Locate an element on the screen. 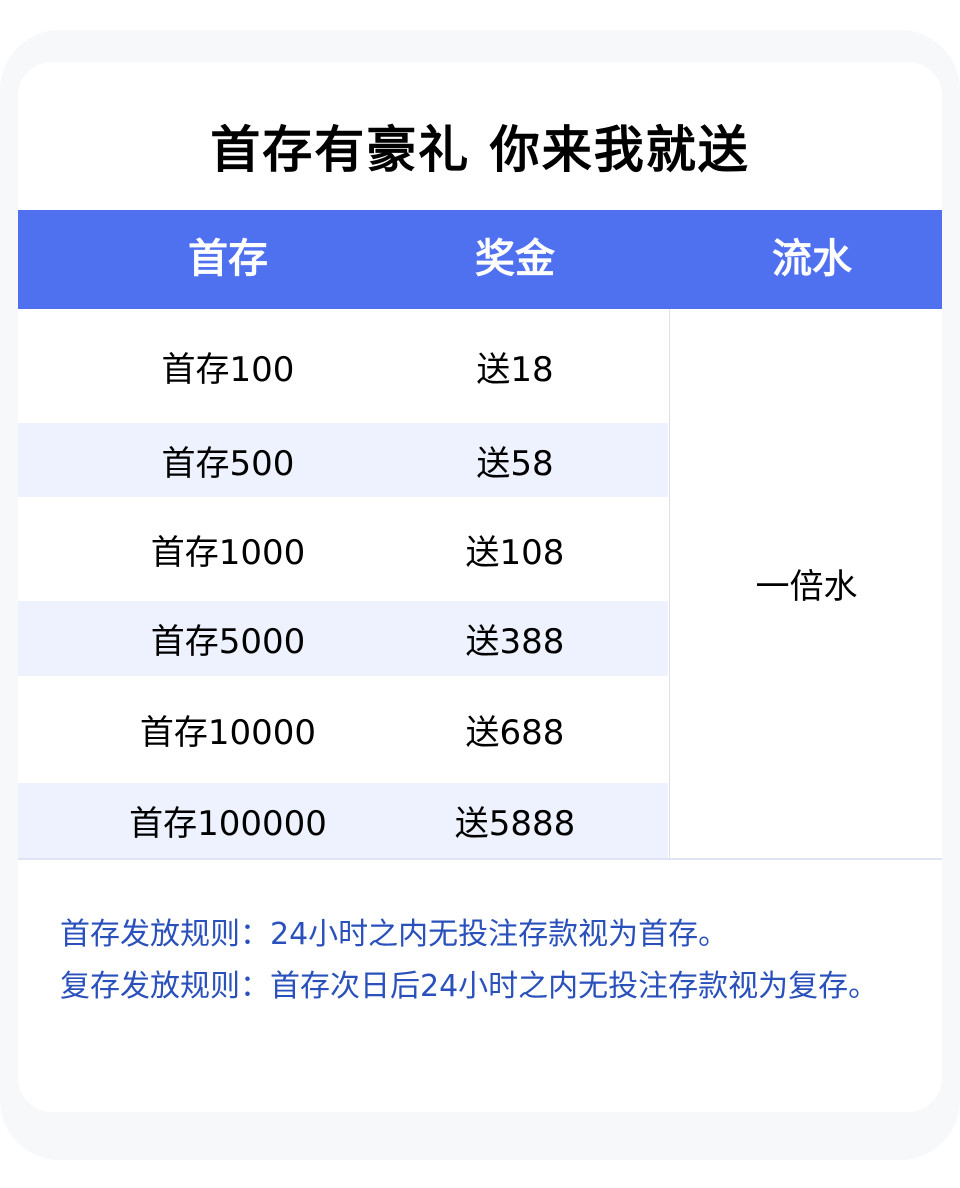 This screenshot has height=1188, width=960. table-header: 首存 奖金 流水 is located at coordinates (480, 259).